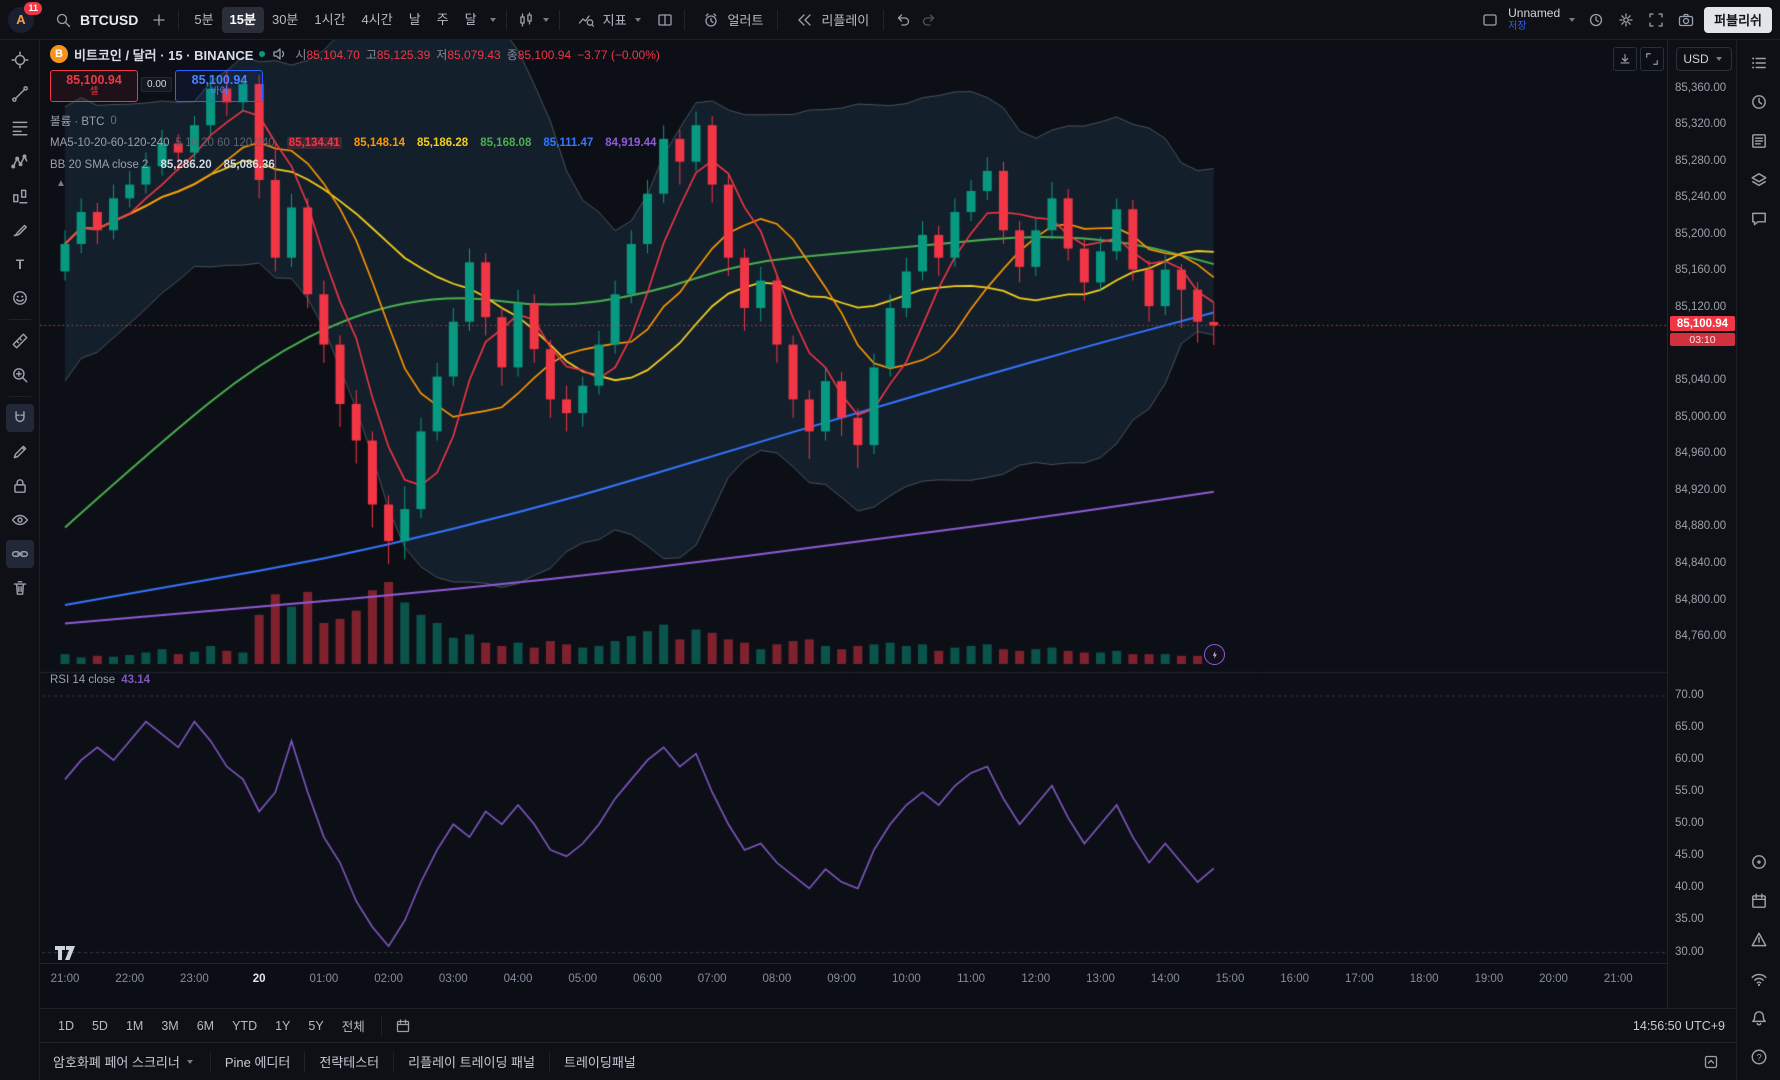 The height and width of the screenshot is (1080, 1780). I want to click on sidebar-watchlist-button, so click(1759, 63).